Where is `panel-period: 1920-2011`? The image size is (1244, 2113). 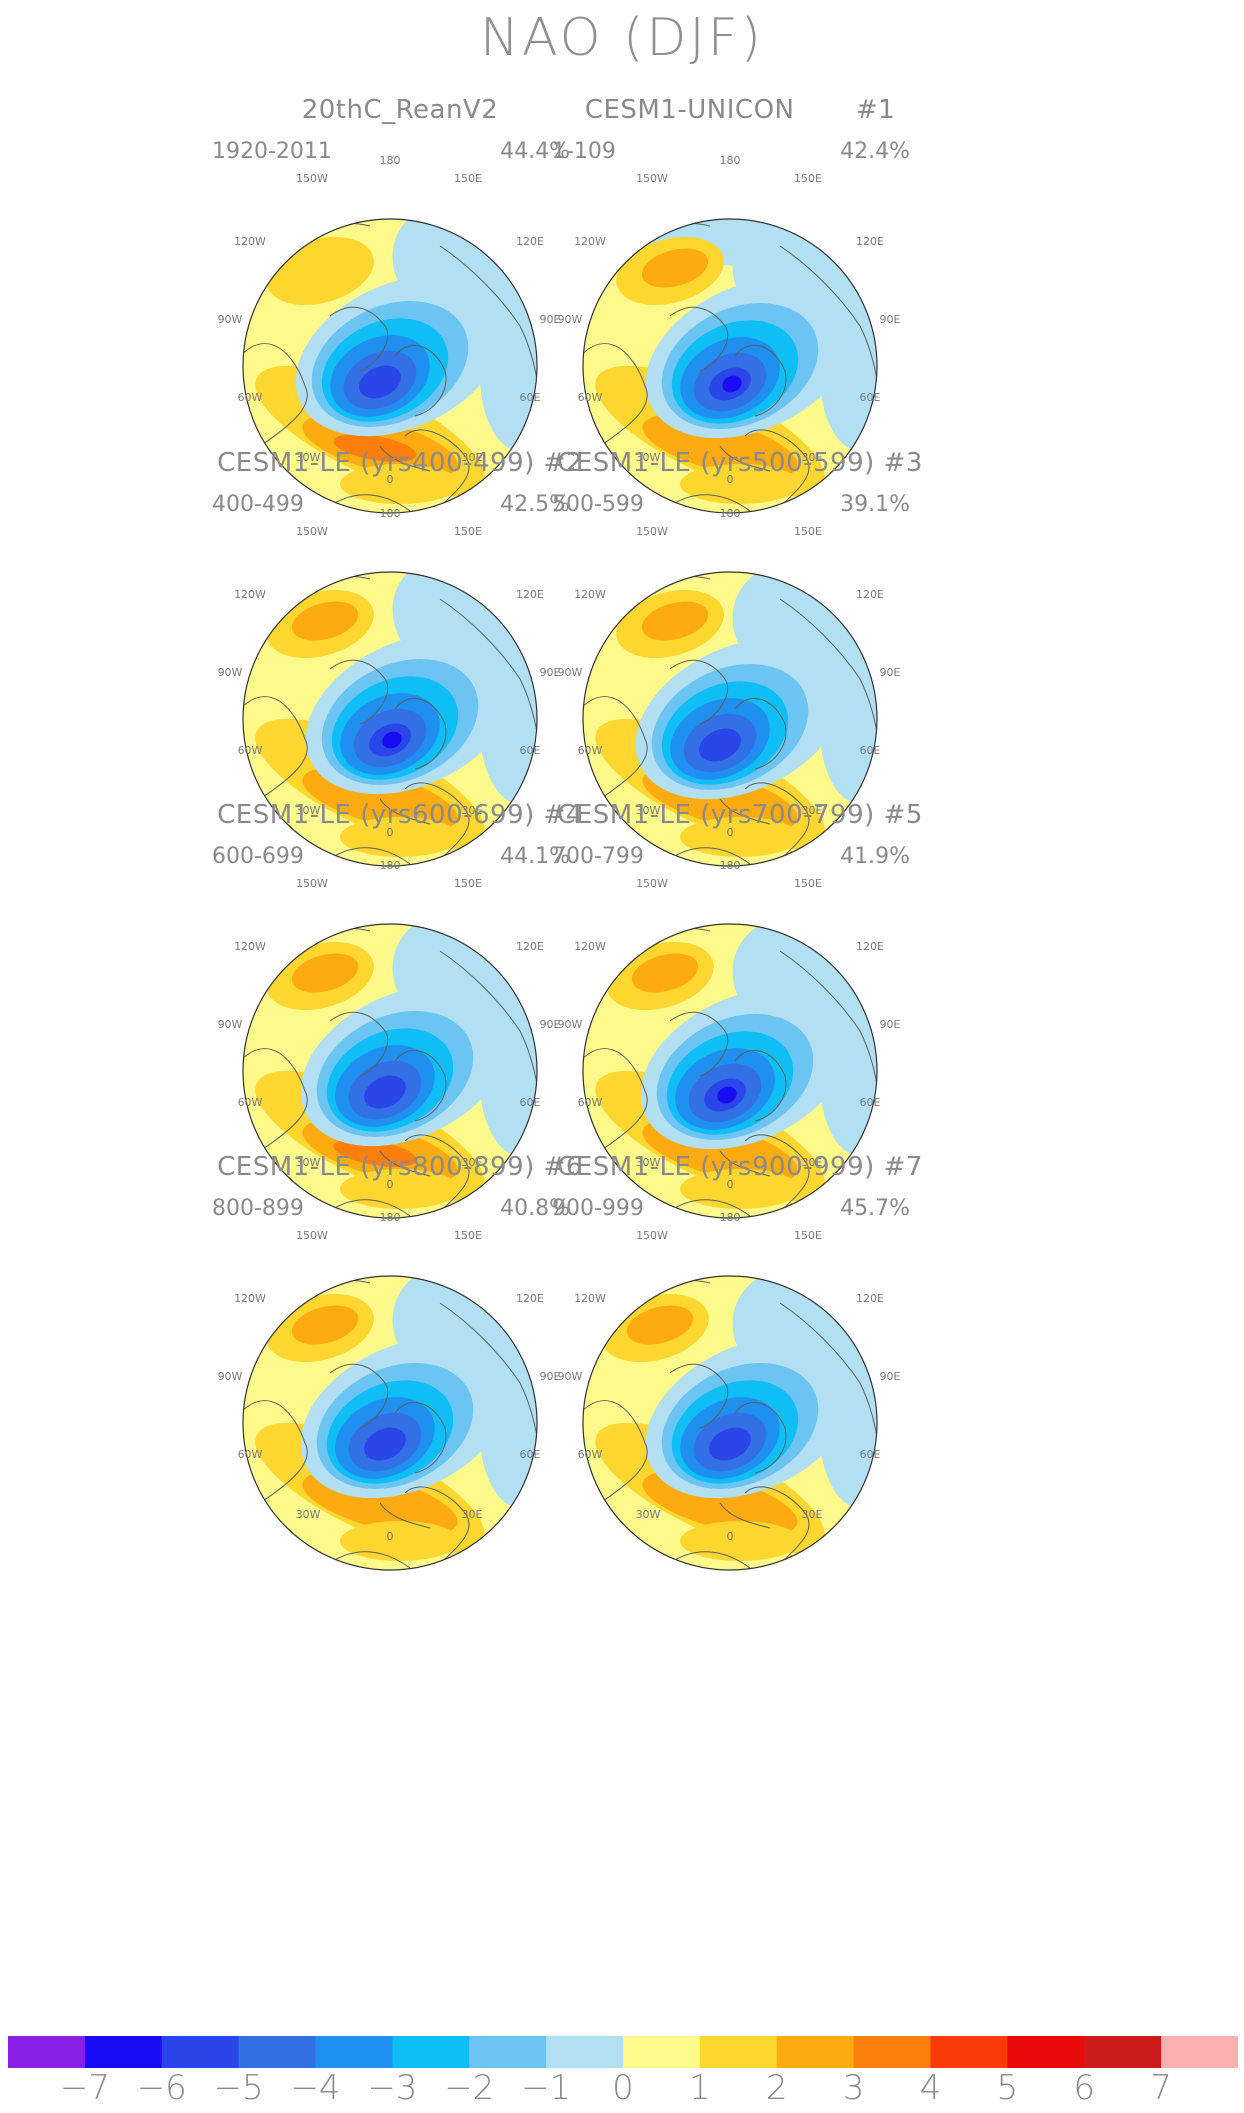 panel-period: 1920-2011 is located at coordinates (272, 151).